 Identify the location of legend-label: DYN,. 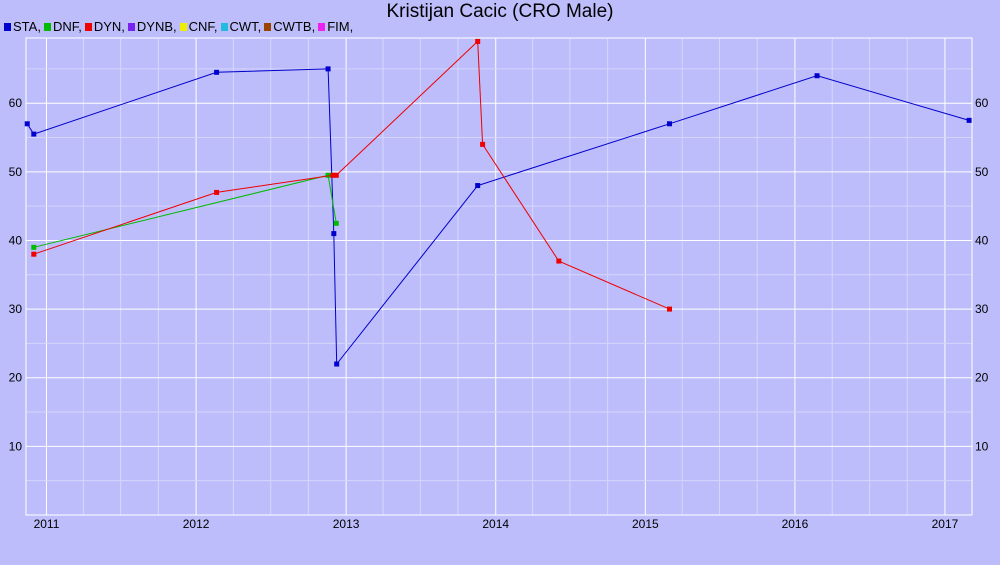
(109, 26).